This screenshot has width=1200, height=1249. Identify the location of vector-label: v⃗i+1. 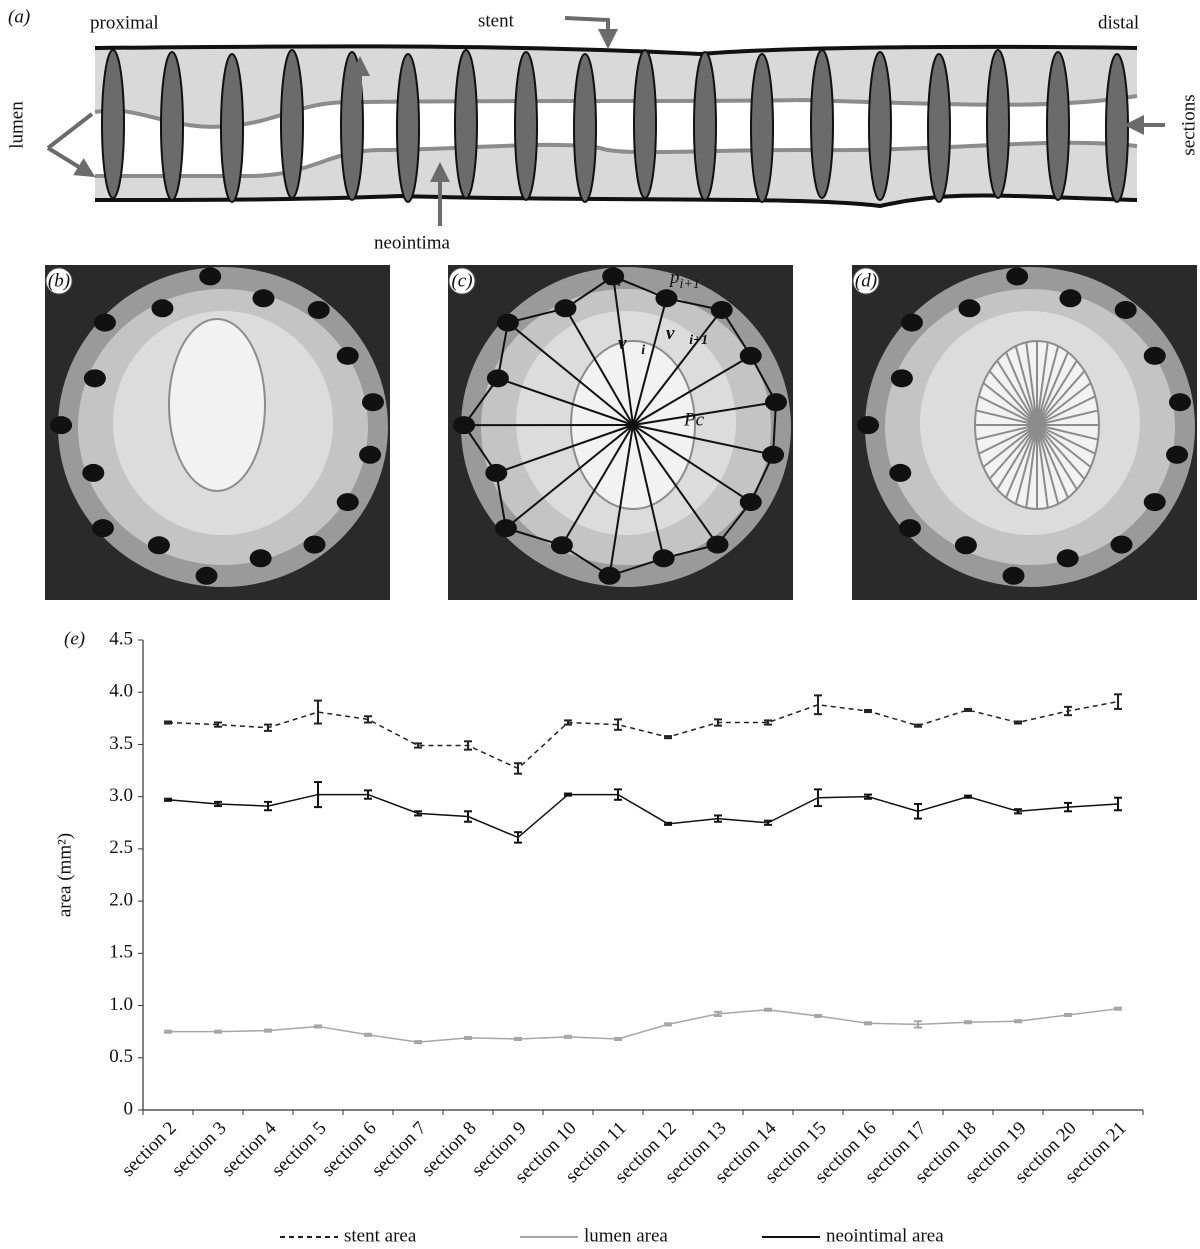
(687, 335).